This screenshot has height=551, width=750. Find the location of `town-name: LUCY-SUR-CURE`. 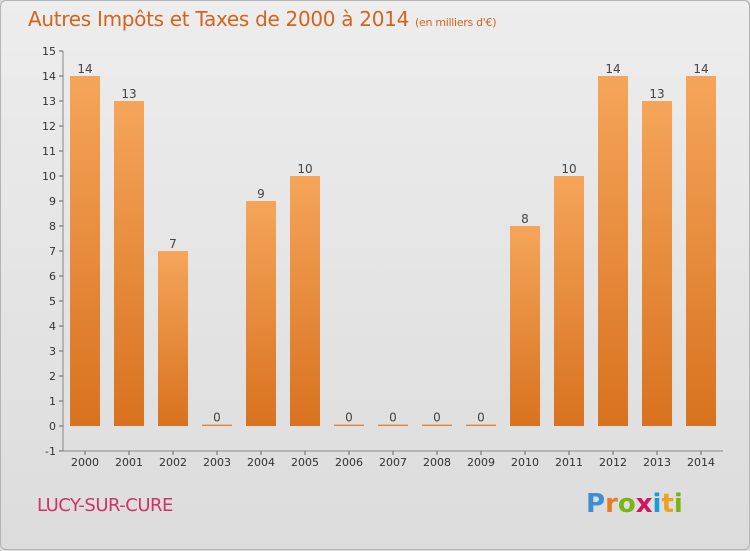

town-name: LUCY-SUR-CURE is located at coordinates (105, 505).